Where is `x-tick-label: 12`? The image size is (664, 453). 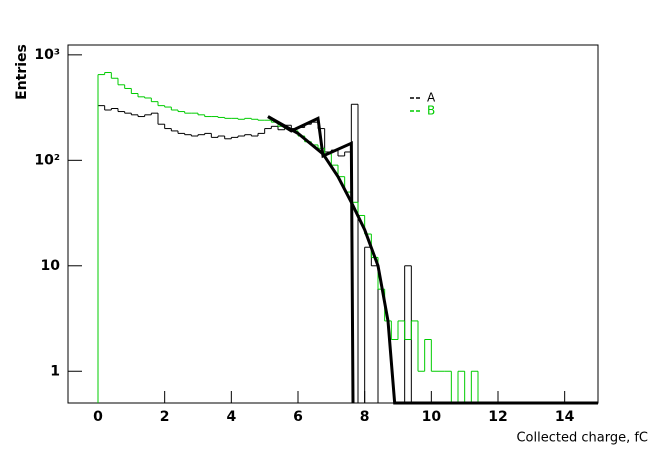
x-tick-label: 12 is located at coordinates (497, 417).